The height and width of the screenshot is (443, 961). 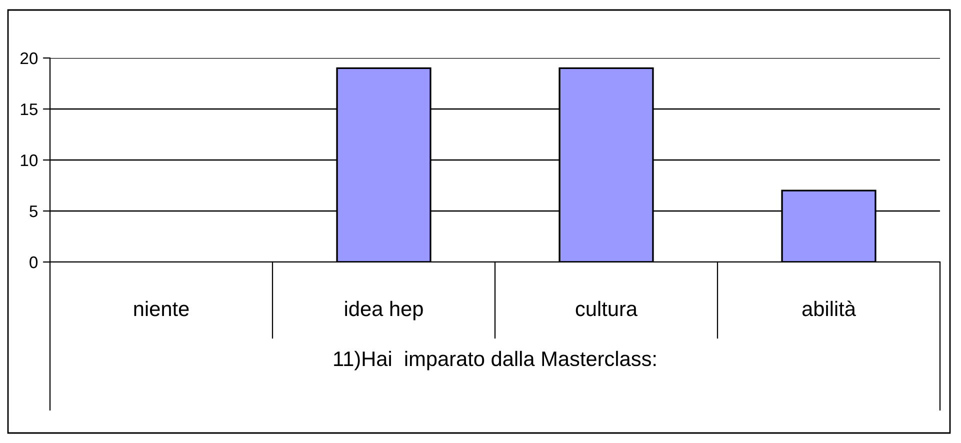 I want to click on y-tick-label: 20, so click(x=29, y=58).